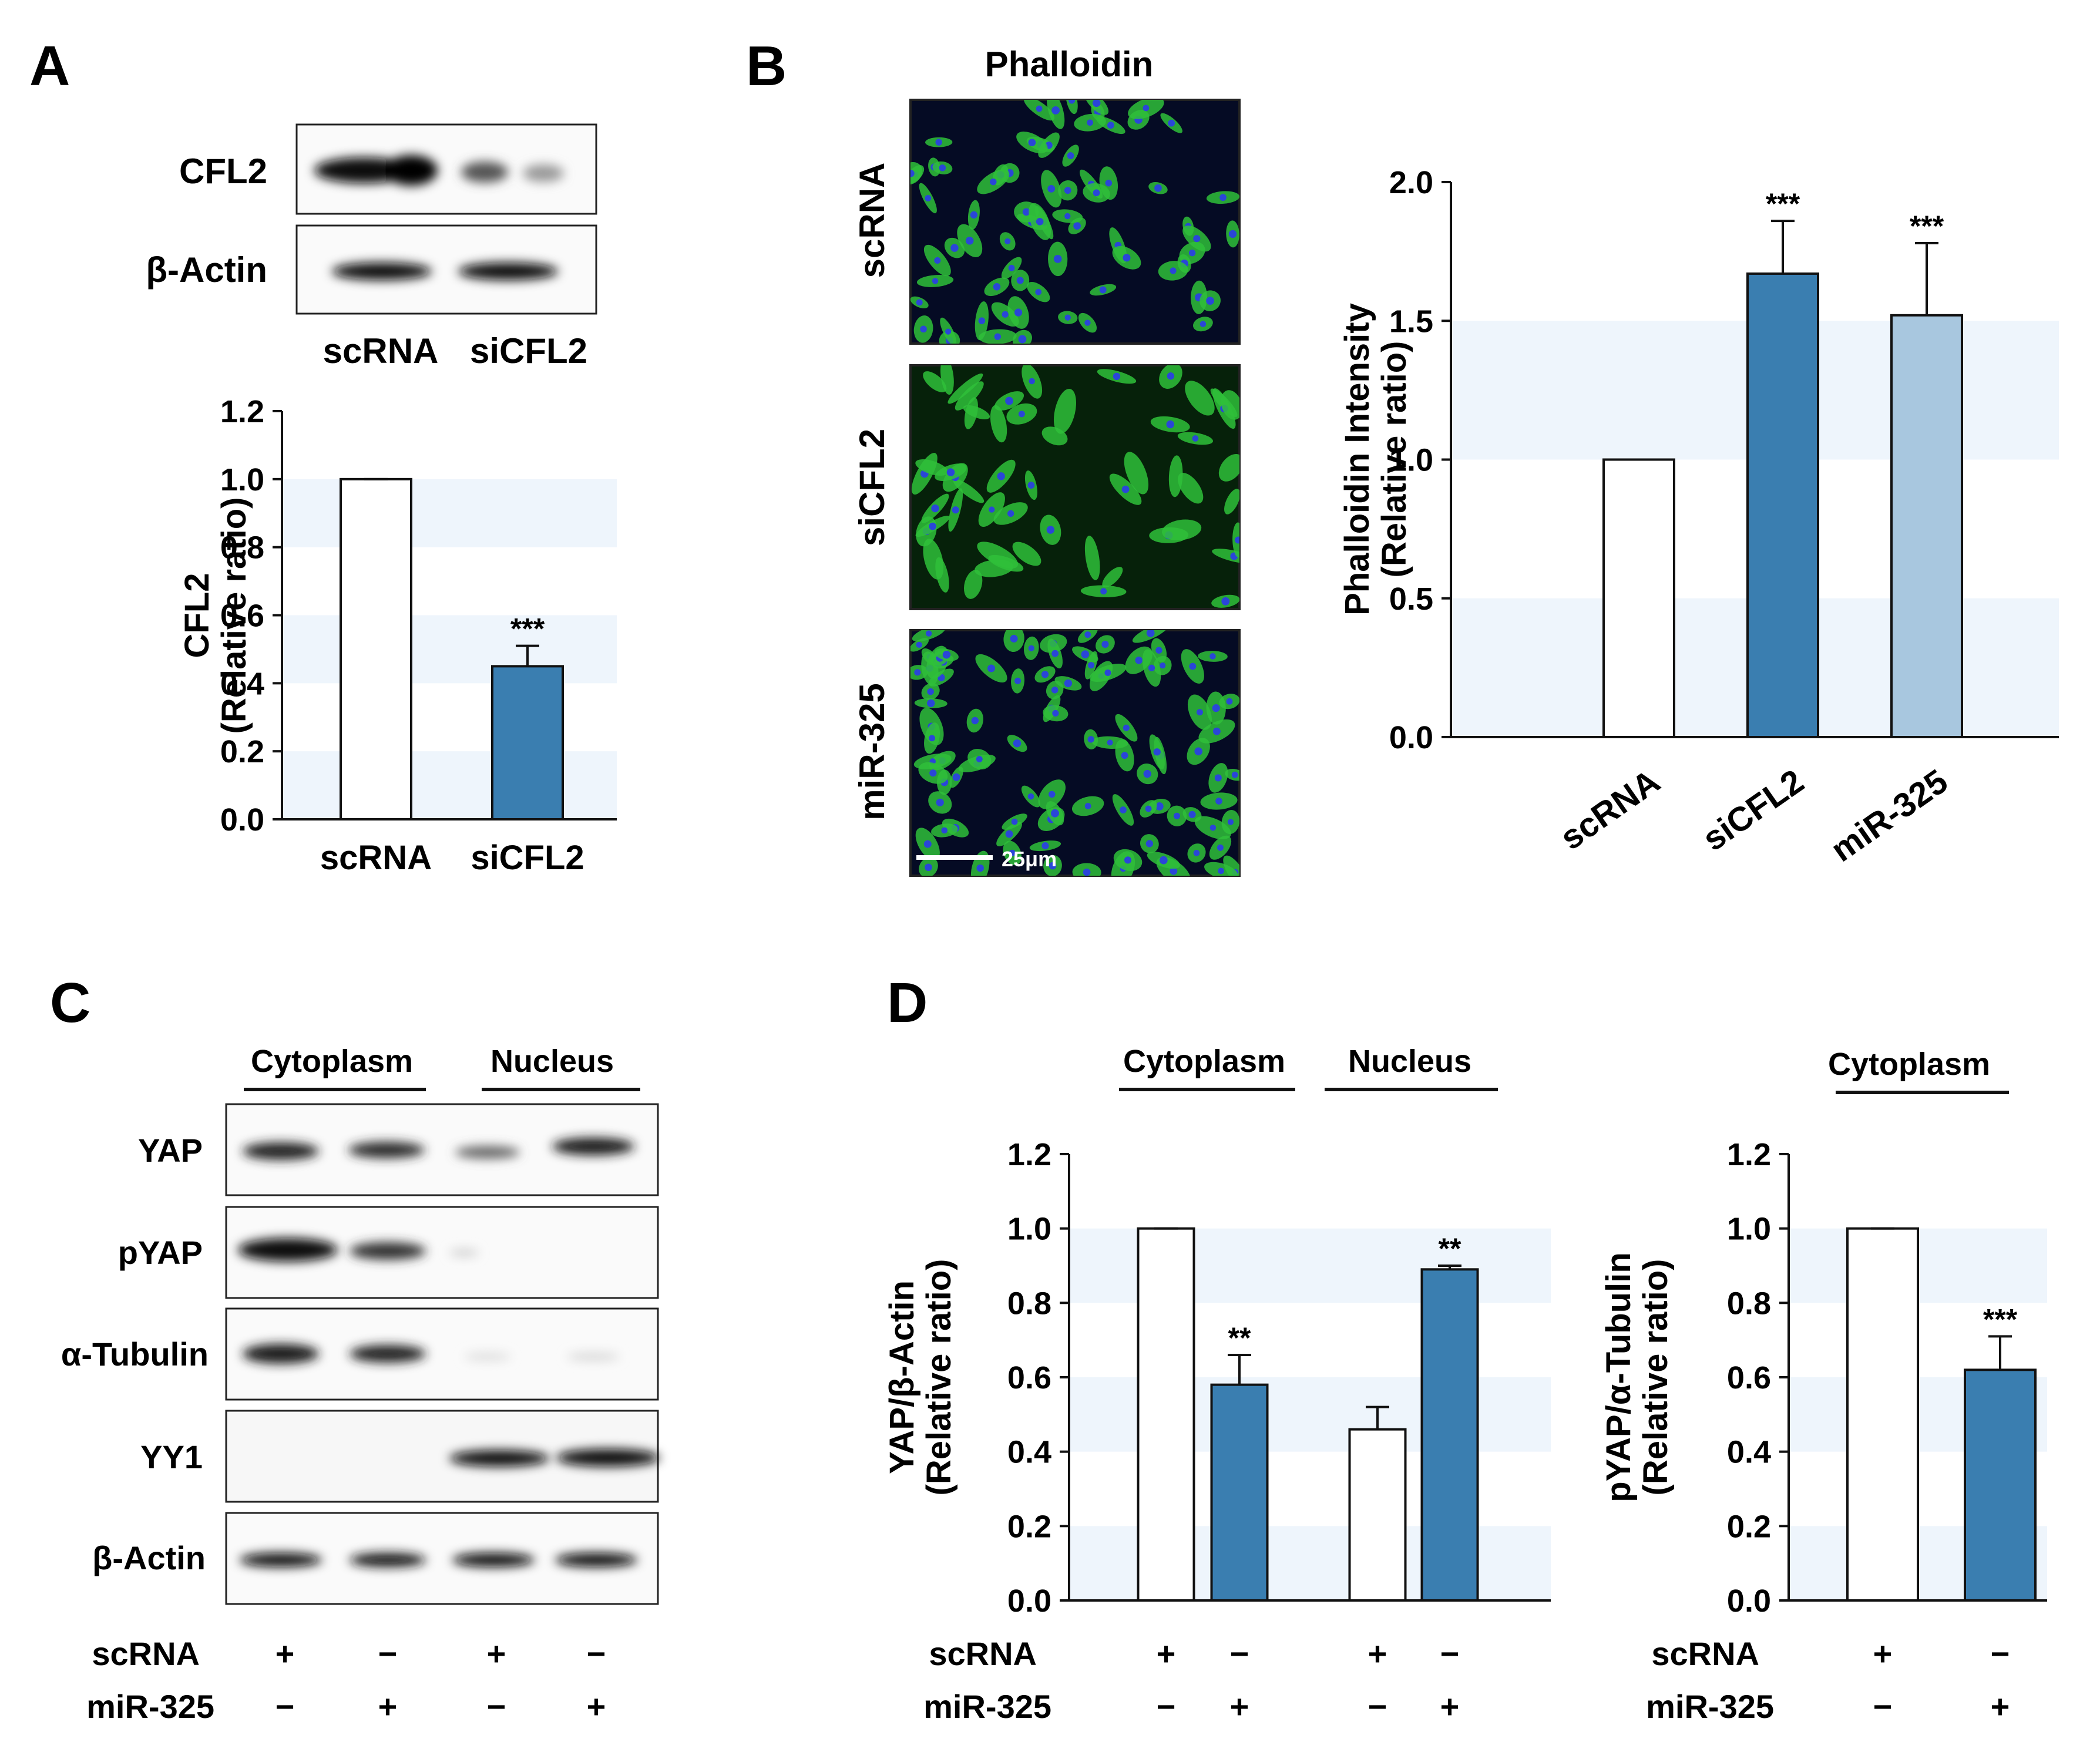 The width and height of the screenshot is (2100, 1742). What do you see at coordinates (242, 616) in the screenshot?
I see `y-tick-label: 0.6` at bounding box center [242, 616].